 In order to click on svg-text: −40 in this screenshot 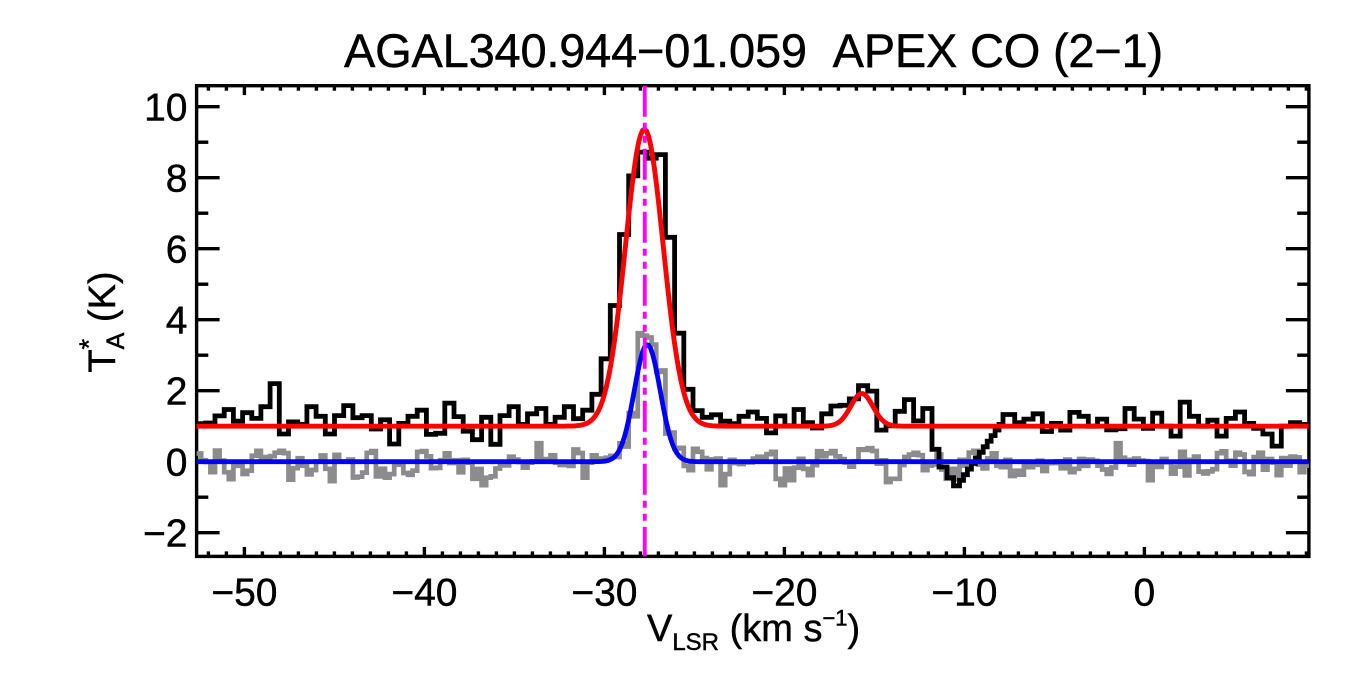, I will do `click(424, 592)`.